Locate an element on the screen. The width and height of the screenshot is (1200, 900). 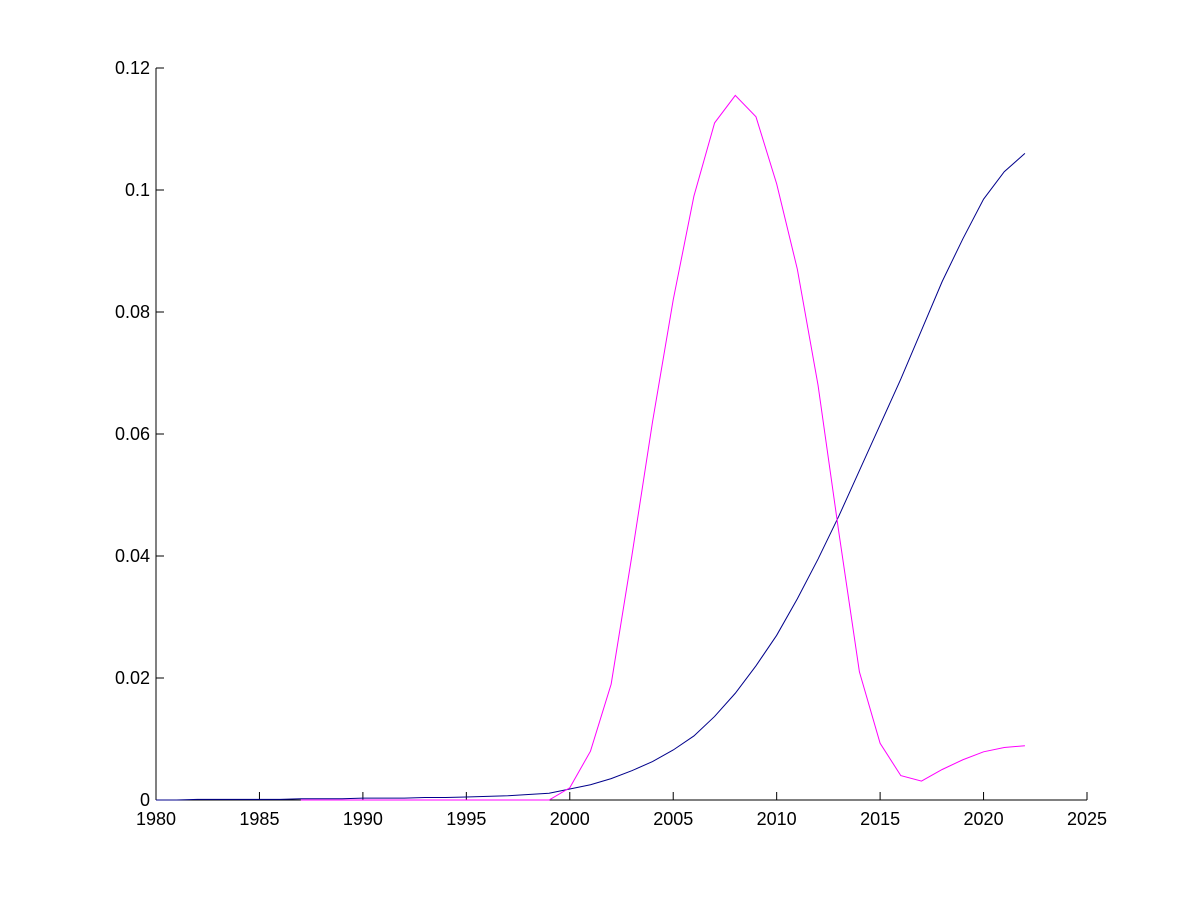
y-tick-label: 0 is located at coordinates (145, 800).